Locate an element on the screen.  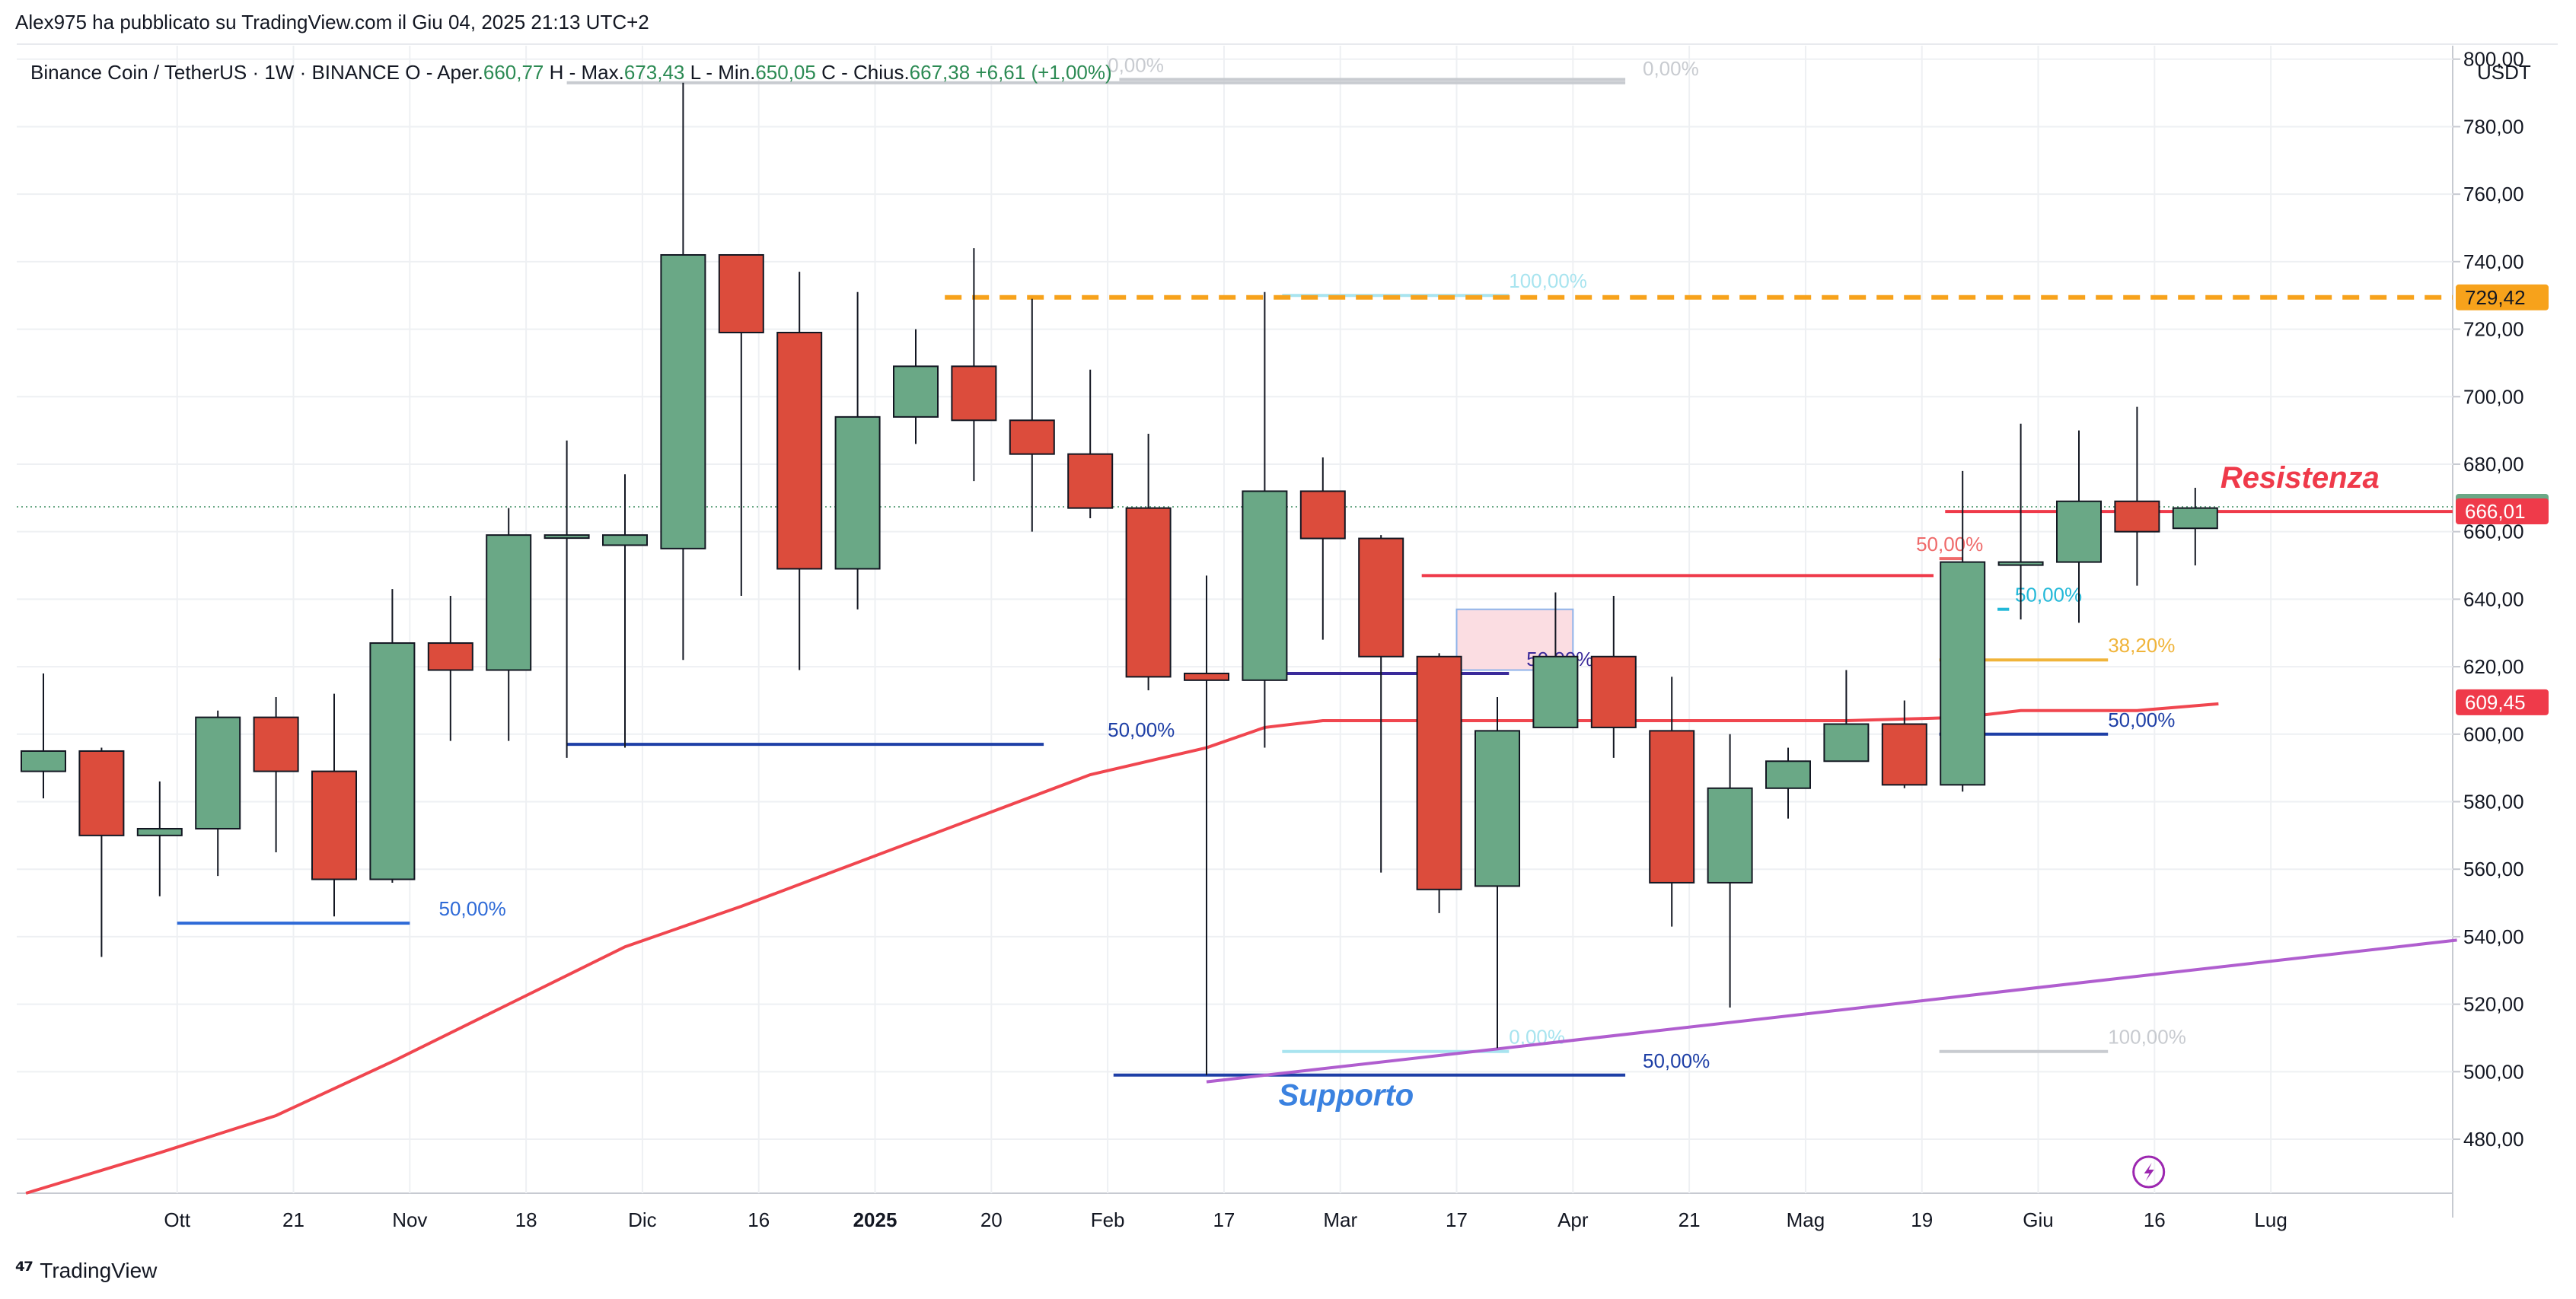
chart-annotation: Supporto is located at coordinates (1346, 1096).